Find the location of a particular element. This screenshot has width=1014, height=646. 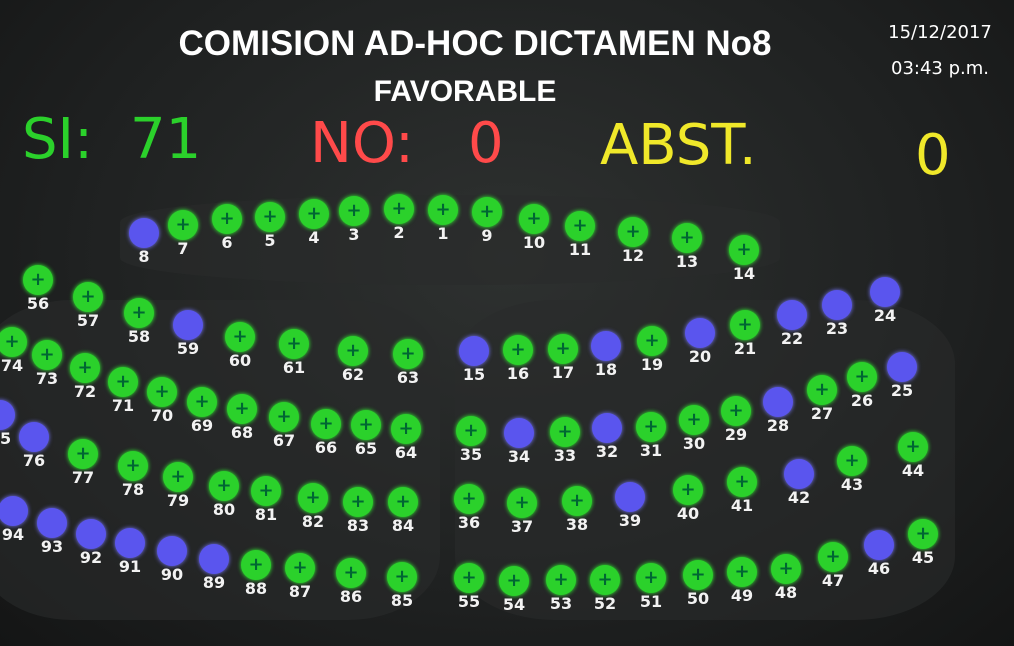

seat-91-absent is located at coordinates (130, 543).